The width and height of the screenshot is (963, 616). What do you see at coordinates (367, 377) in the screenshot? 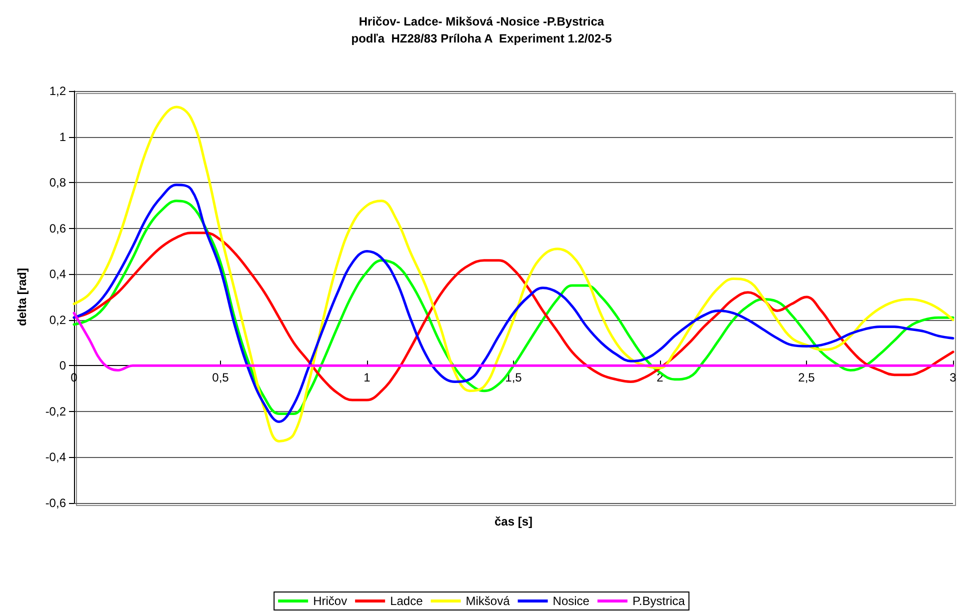
I see `x-tick-label: 1` at bounding box center [367, 377].